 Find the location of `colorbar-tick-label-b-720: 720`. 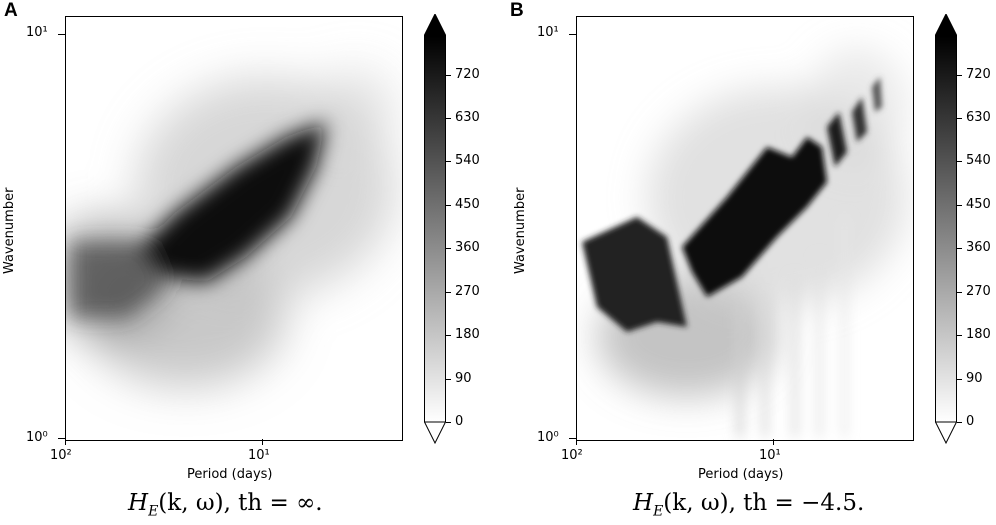

colorbar-tick-label-b-720: 720 is located at coordinates (978, 74).